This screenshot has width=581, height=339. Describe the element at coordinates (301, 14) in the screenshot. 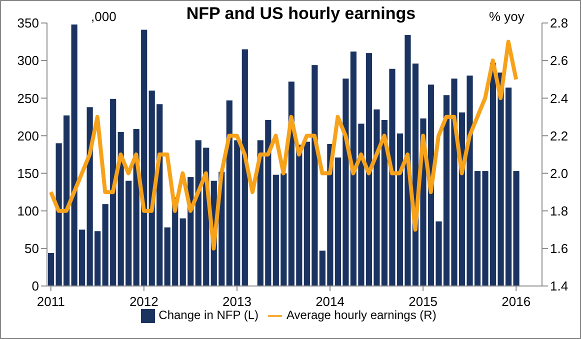

I see `chart-title: NFP and US hourly earnings` at that location.